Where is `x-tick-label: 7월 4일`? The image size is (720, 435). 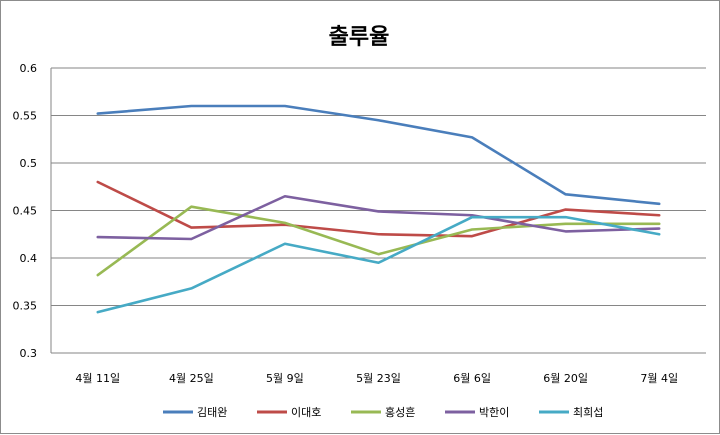 x-tick-label: 7월 4일 is located at coordinates (659, 378).